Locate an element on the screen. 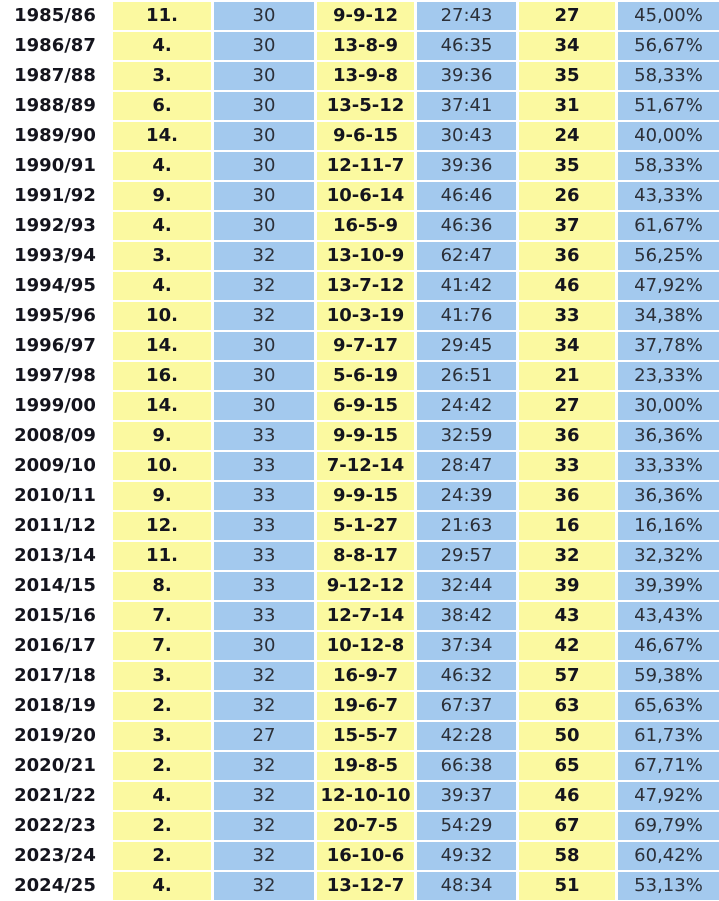  goals-cell: 24:42 is located at coordinates (466, 406).